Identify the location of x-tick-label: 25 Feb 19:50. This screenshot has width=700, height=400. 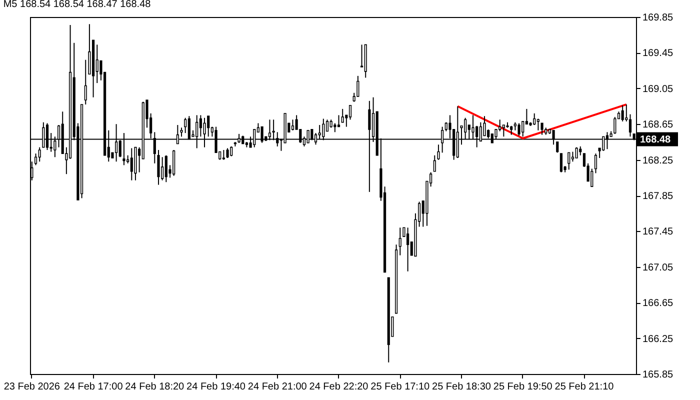
(523, 387).